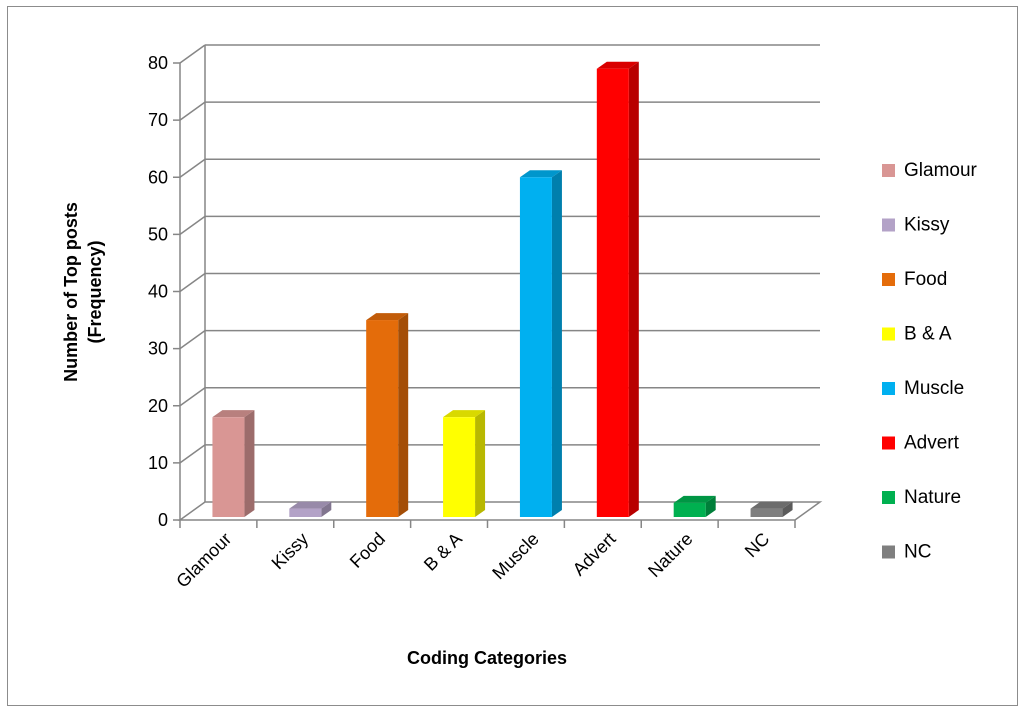 Image resolution: width=1025 pixels, height=713 pixels. Describe the element at coordinates (290, 551) in the screenshot. I see `x-tick-label: Kissy` at that location.